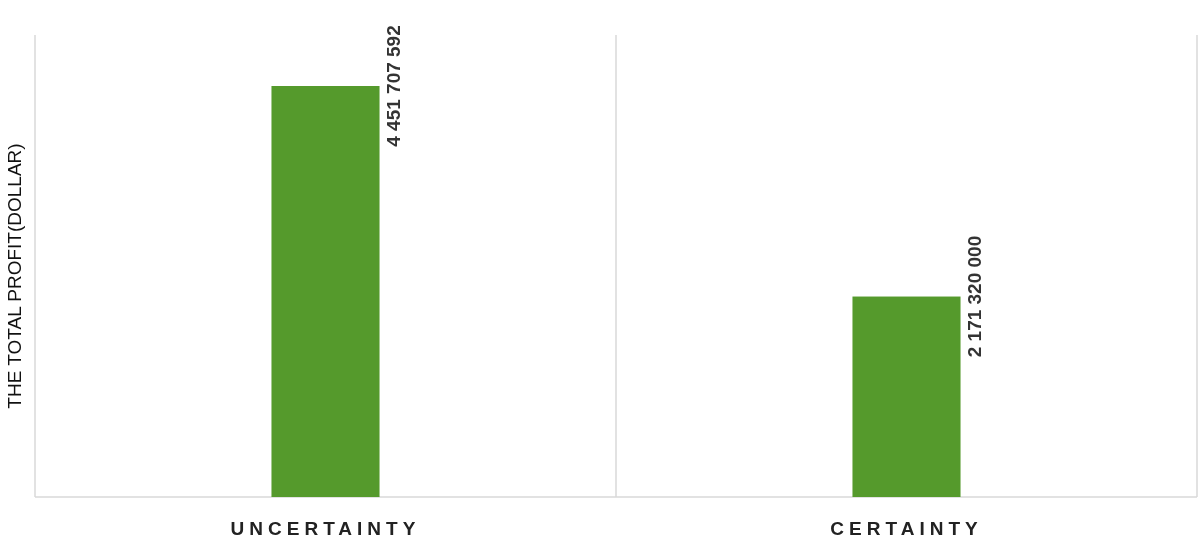 The width and height of the screenshot is (1200, 543). I want to click on x-tick-label: UNCERTAINTY, so click(325, 528).